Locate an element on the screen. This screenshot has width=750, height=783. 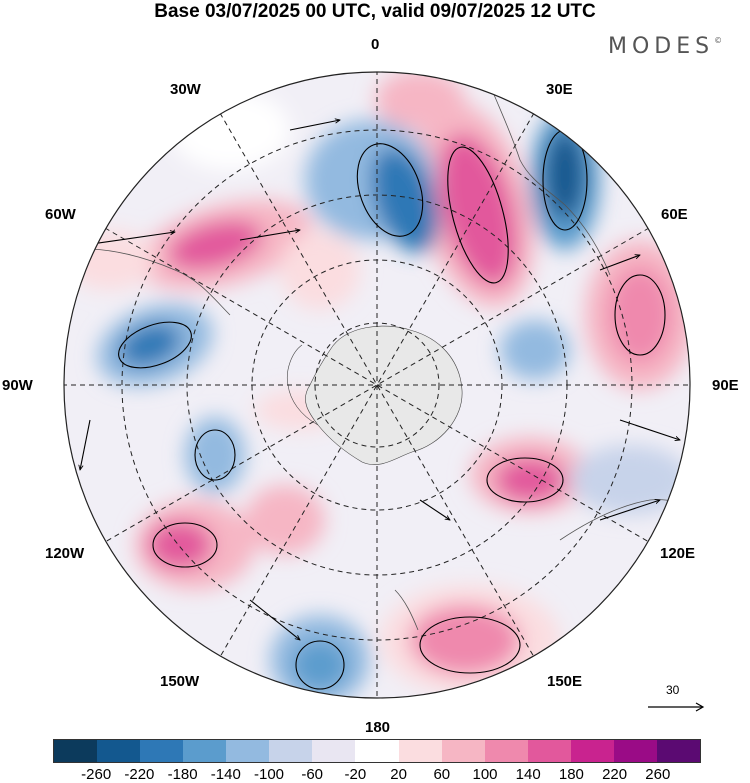
brand-name: MODES is located at coordinates (661, 46).